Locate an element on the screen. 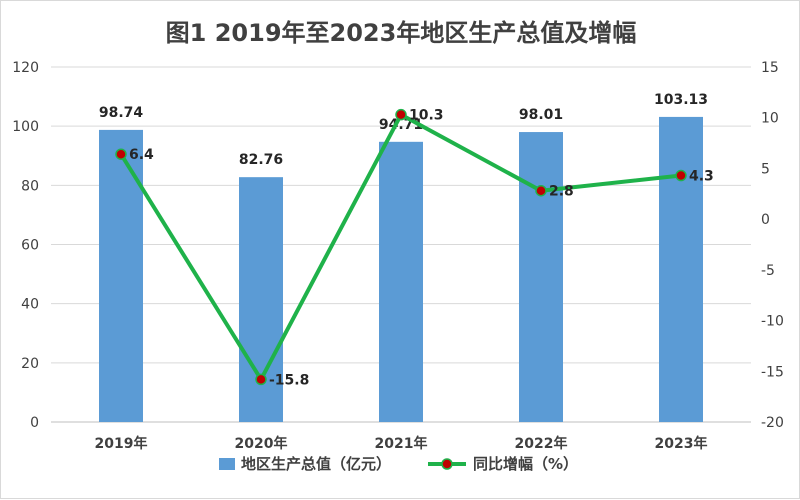 The width and height of the screenshot is (800, 500). y-right-tick-label: 10 is located at coordinates (770, 119).